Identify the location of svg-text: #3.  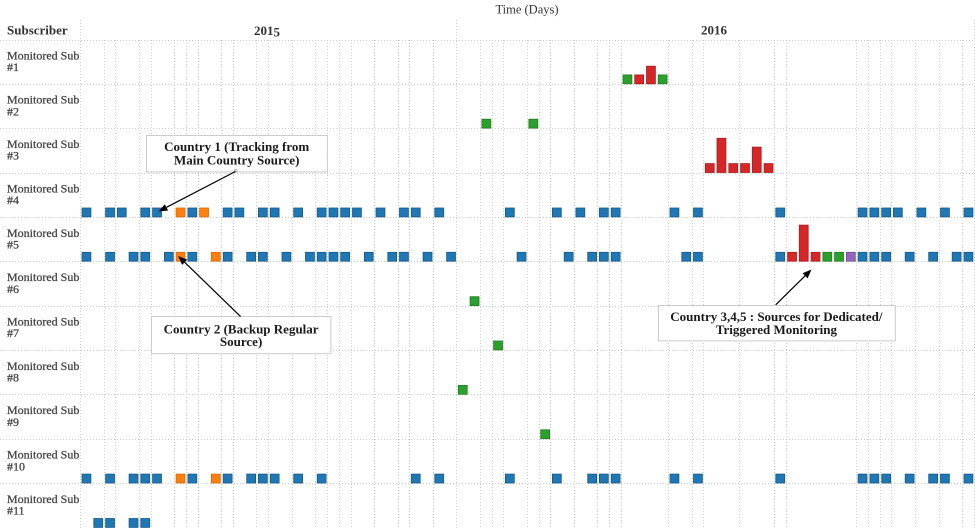
(13, 156).